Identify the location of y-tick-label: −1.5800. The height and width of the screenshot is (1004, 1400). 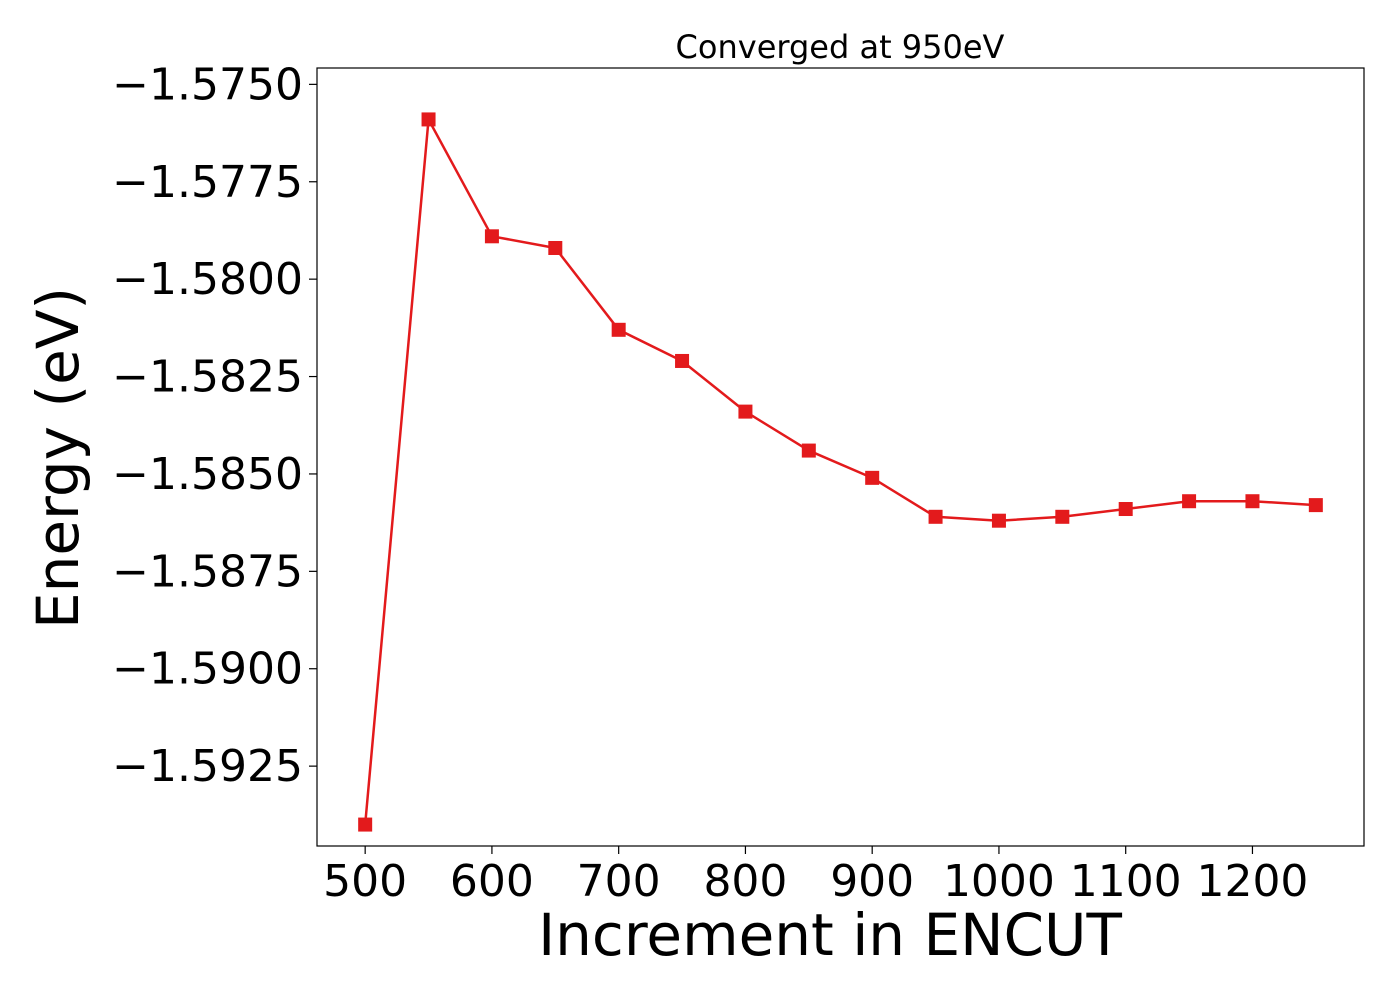
(207, 279).